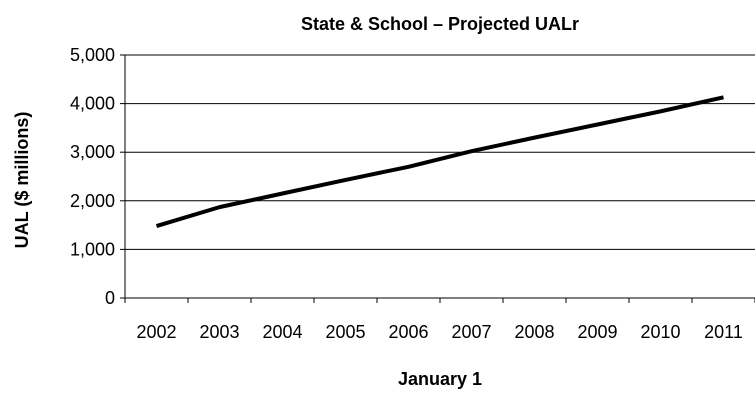  Describe the element at coordinates (92, 152) in the screenshot. I see `y-tick-label: 3,000` at that location.